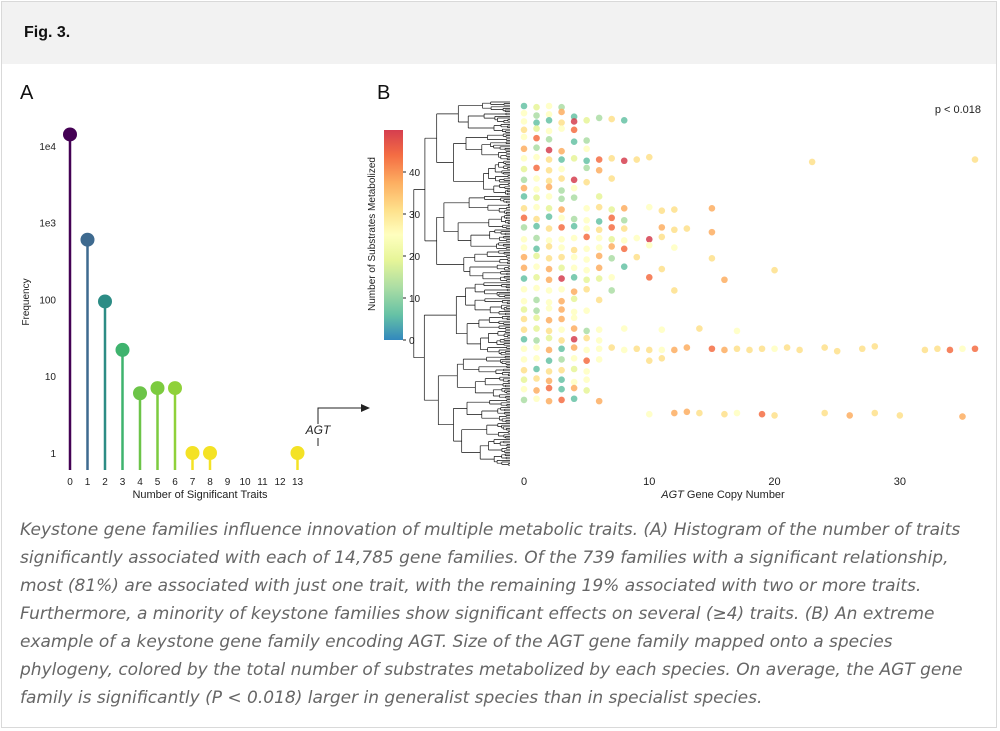  I want to click on panel-a-xtick-label: 5, so click(158, 482).